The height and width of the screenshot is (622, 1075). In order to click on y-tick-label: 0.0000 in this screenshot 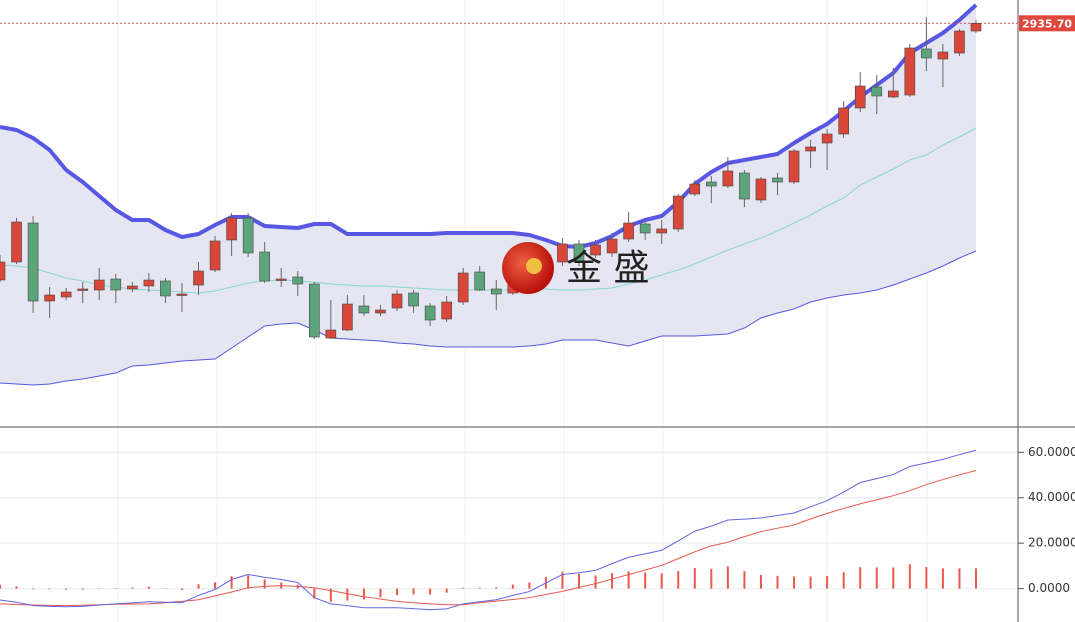, I will do `click(1049, 588)`.